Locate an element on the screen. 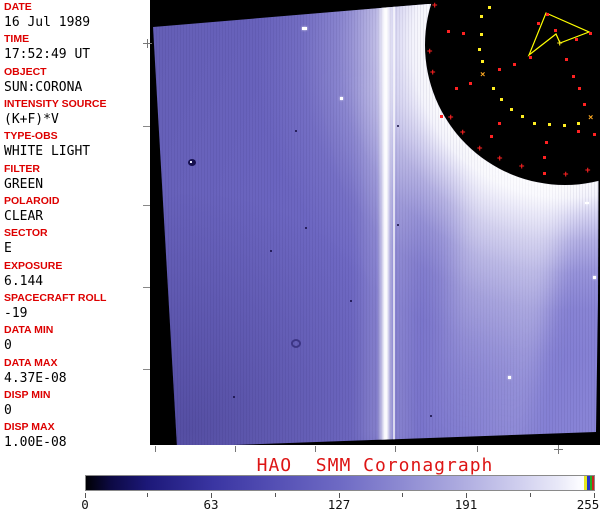  field-value: E is located at coordinates (8, 249).